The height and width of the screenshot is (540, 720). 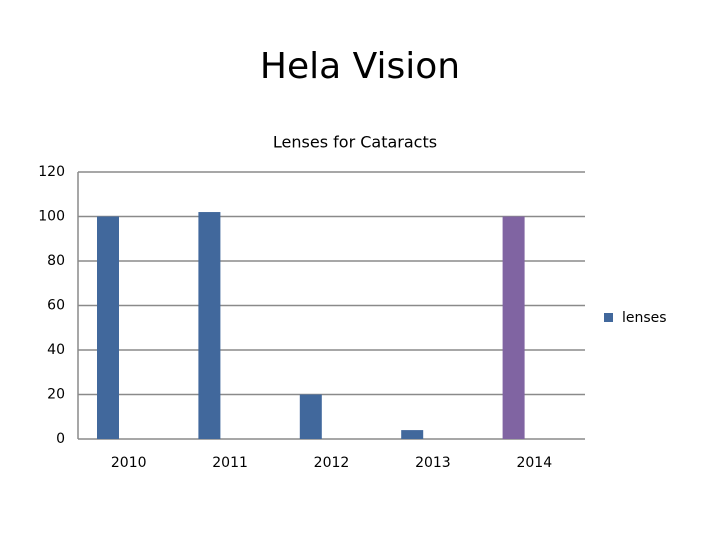 What do you see at coordinates (230, 463) in the screenshot?
I see `x-tick-label: 2011` at bounding box center [230, 463].